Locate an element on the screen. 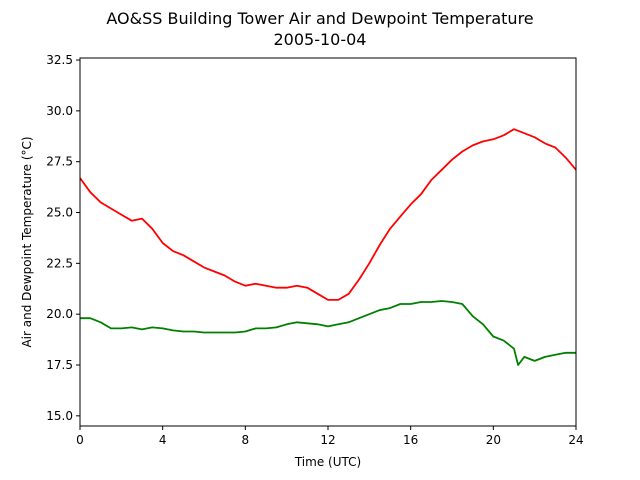 The image size is (640, 480). chart-subtitle: 2005-10-04 is located at coordinates (320, 39).